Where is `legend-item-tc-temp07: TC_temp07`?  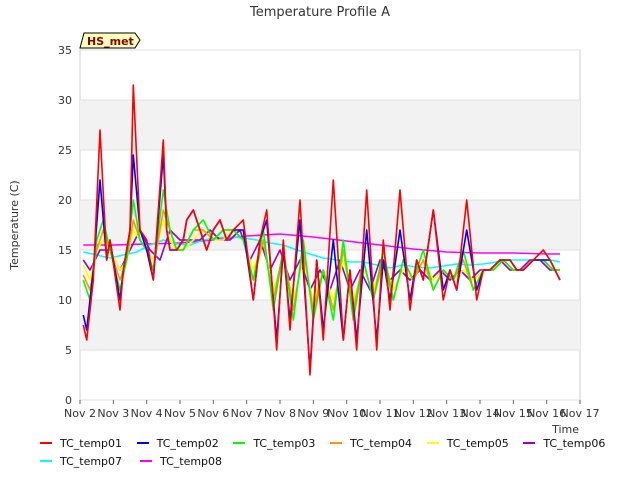
legend-item-tc-temp07: TC_temp07 is located at coordinates (90, 461).